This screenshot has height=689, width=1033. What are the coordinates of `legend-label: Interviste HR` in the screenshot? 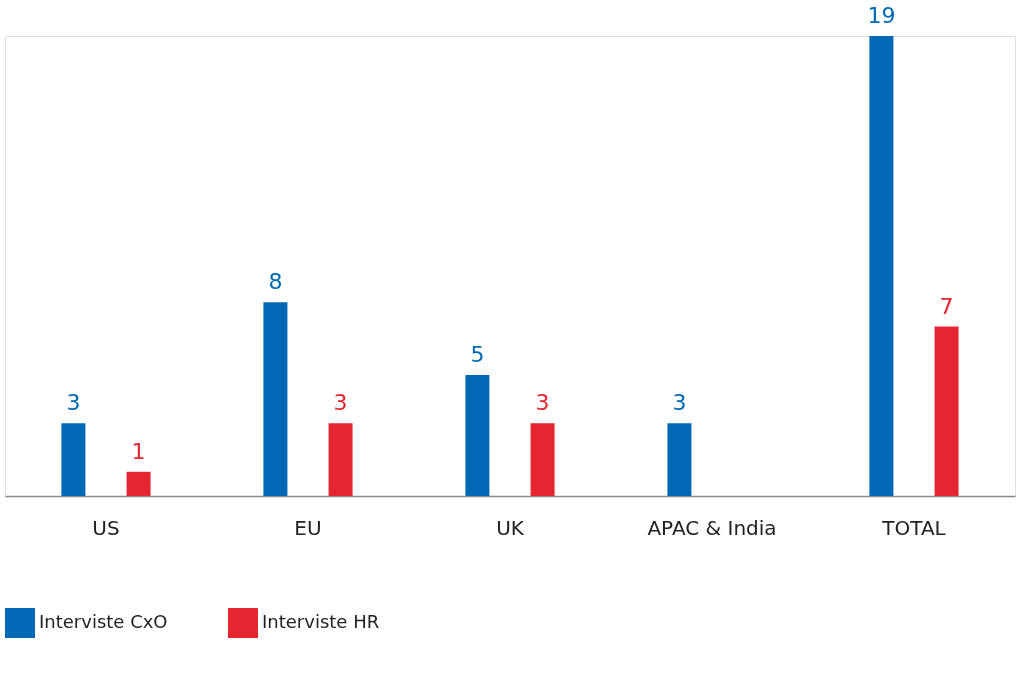 It's located at (321, 621).